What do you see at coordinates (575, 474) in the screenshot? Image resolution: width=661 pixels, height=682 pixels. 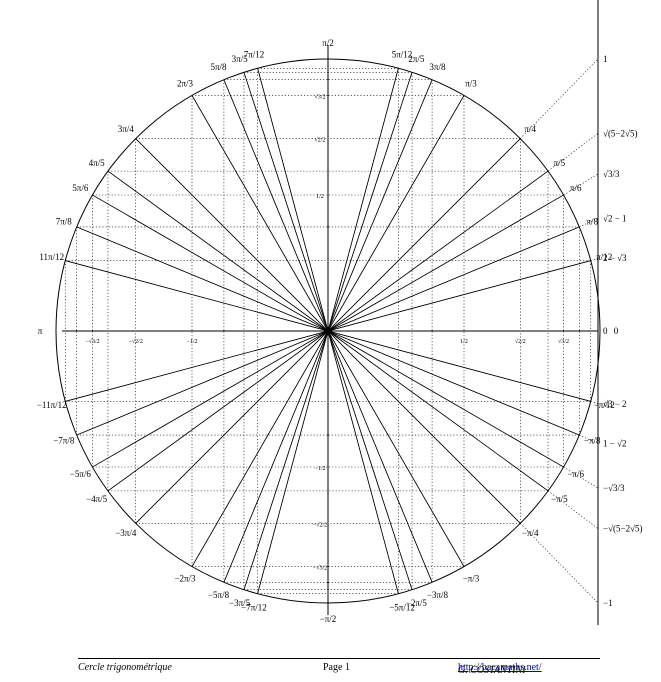 I see `angle-label-minus-pi-over-6: −π/6` at bounding box center [575, 474].